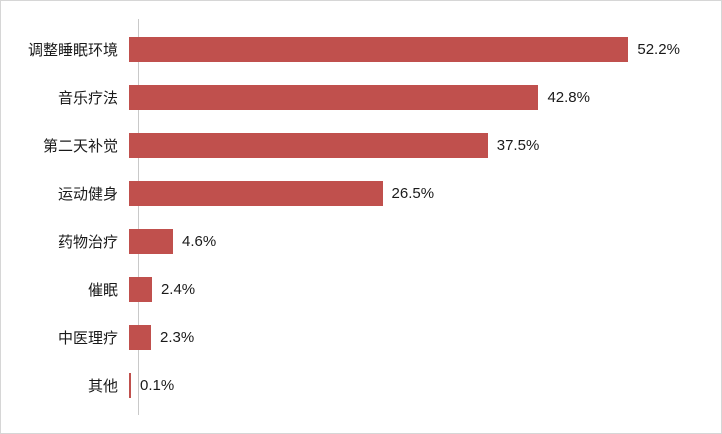 The height and width of the screenshot is (434, 722). Describe the element at coordinates (415, 385) in the screenshot. I see `bar-track: 0.1%` at that location.